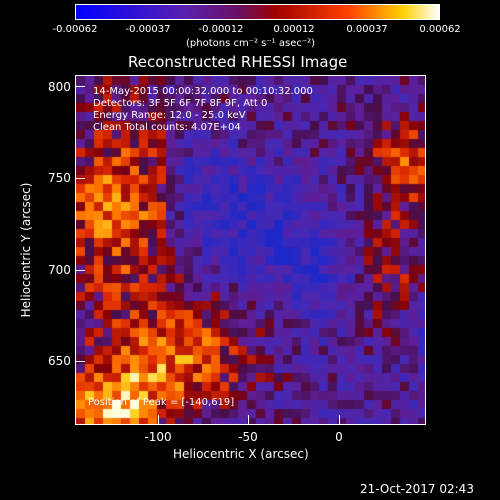  What do you see at coordinates (221, 29) in the screenshot?
I see `colorbar-tick-label: -0.00012` at bounding box center [221, 29].